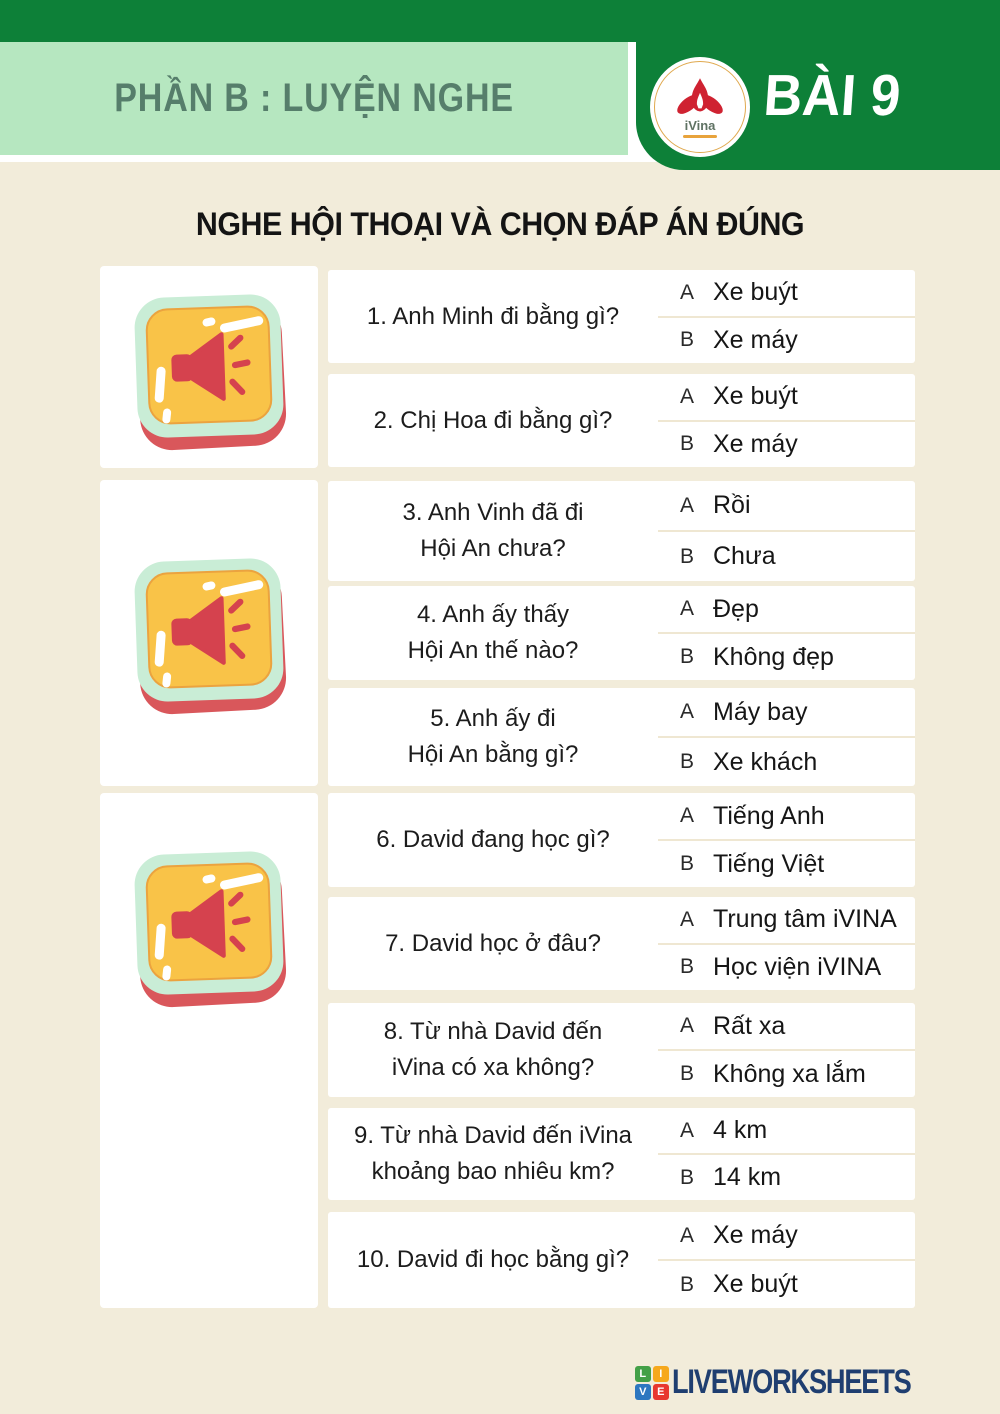 This screenshot has width=1000, height=1414. Describe the element at coordinates (797, 966) in the screenshot. I see `option-text: Học viện iVINA` at that location.